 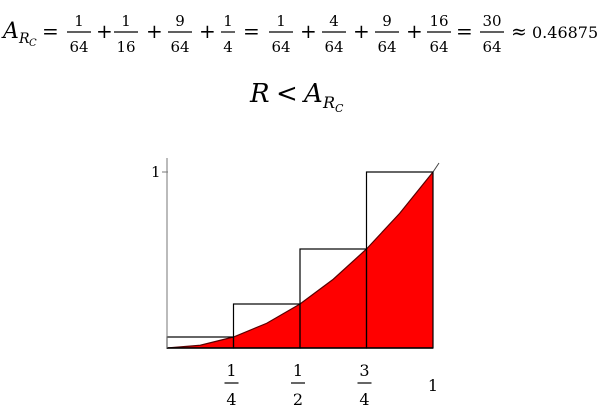 I want to click on inequality-right-subscript: R, so click(x=328, y=102).